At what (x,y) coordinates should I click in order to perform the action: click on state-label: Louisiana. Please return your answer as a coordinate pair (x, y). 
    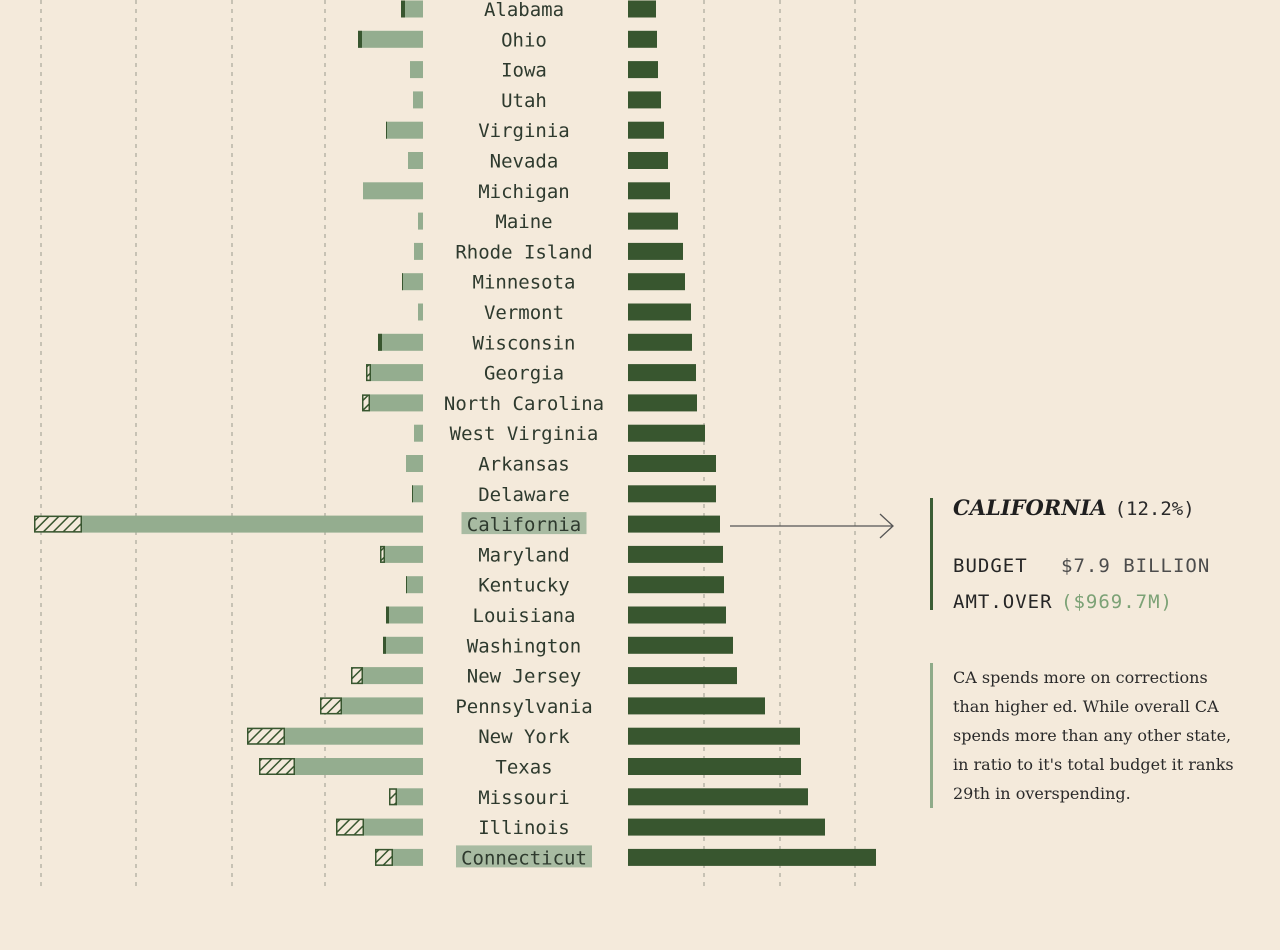
    Looking at the image, I should click on (524, 616).